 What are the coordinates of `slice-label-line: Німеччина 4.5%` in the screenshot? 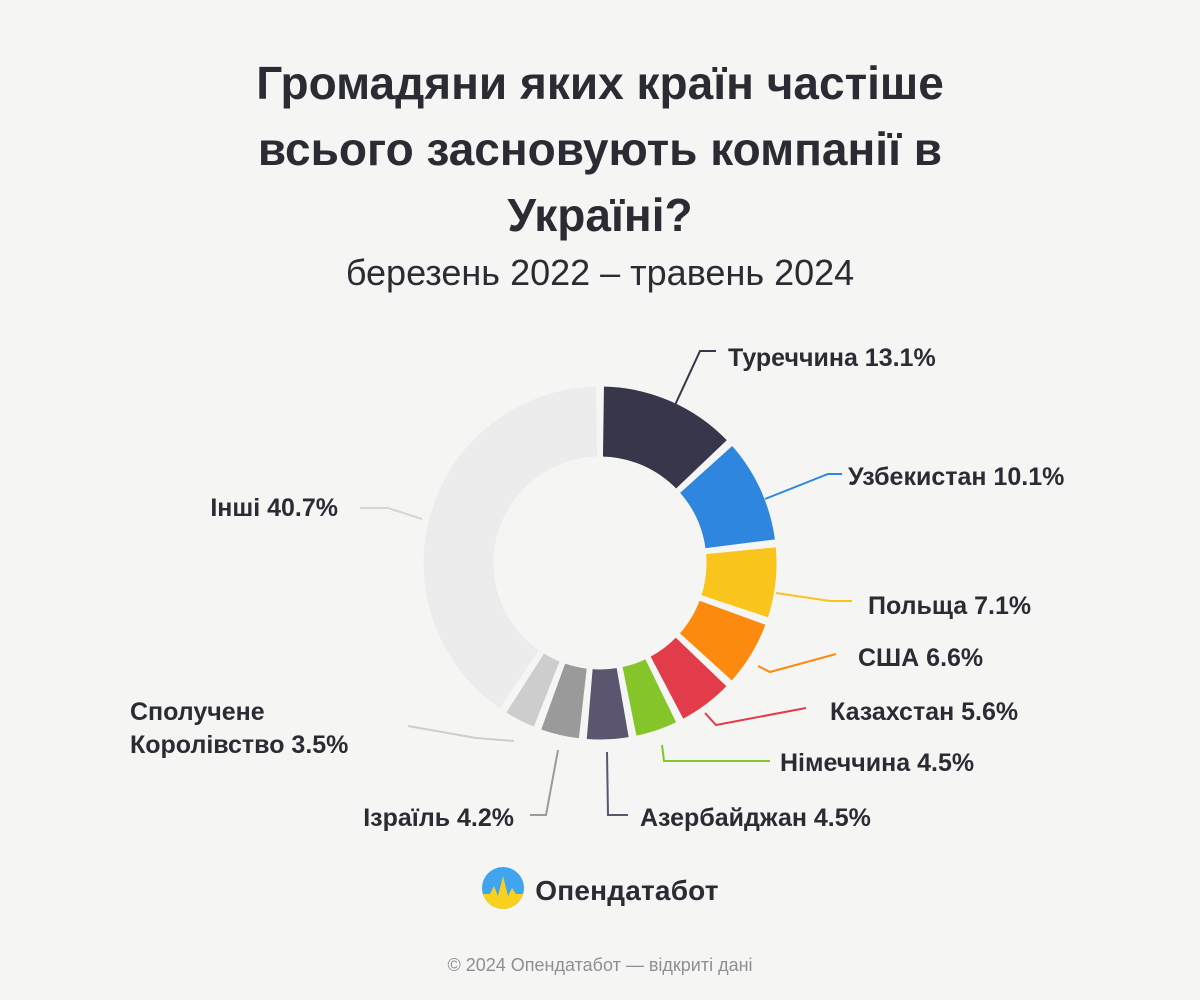 It's located at (877, 763).